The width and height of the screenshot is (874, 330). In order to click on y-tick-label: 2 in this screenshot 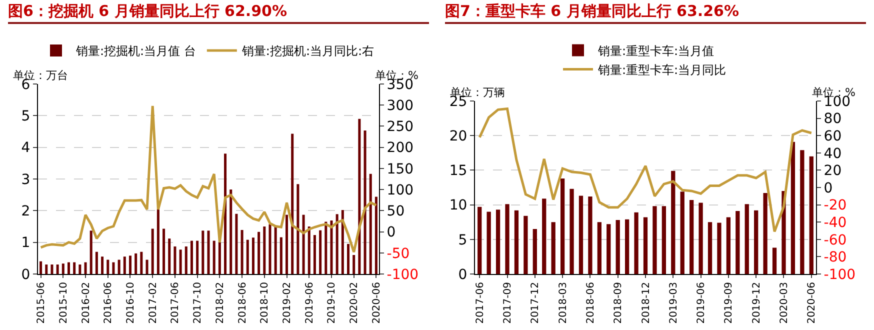, I will do `click(25, 212)`.